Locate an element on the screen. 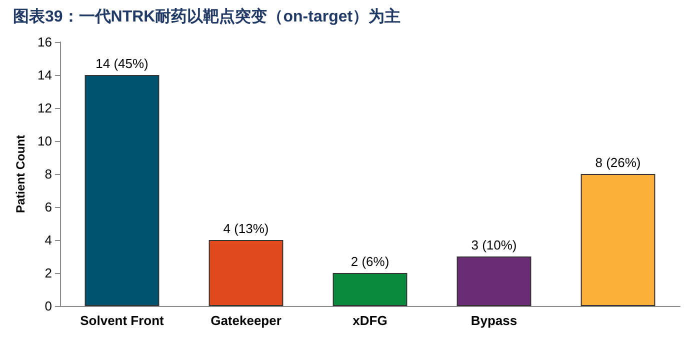 The width and height of the screenshot is (700, 342). y-tick-label: 16 is located at coordinates (45, 42).